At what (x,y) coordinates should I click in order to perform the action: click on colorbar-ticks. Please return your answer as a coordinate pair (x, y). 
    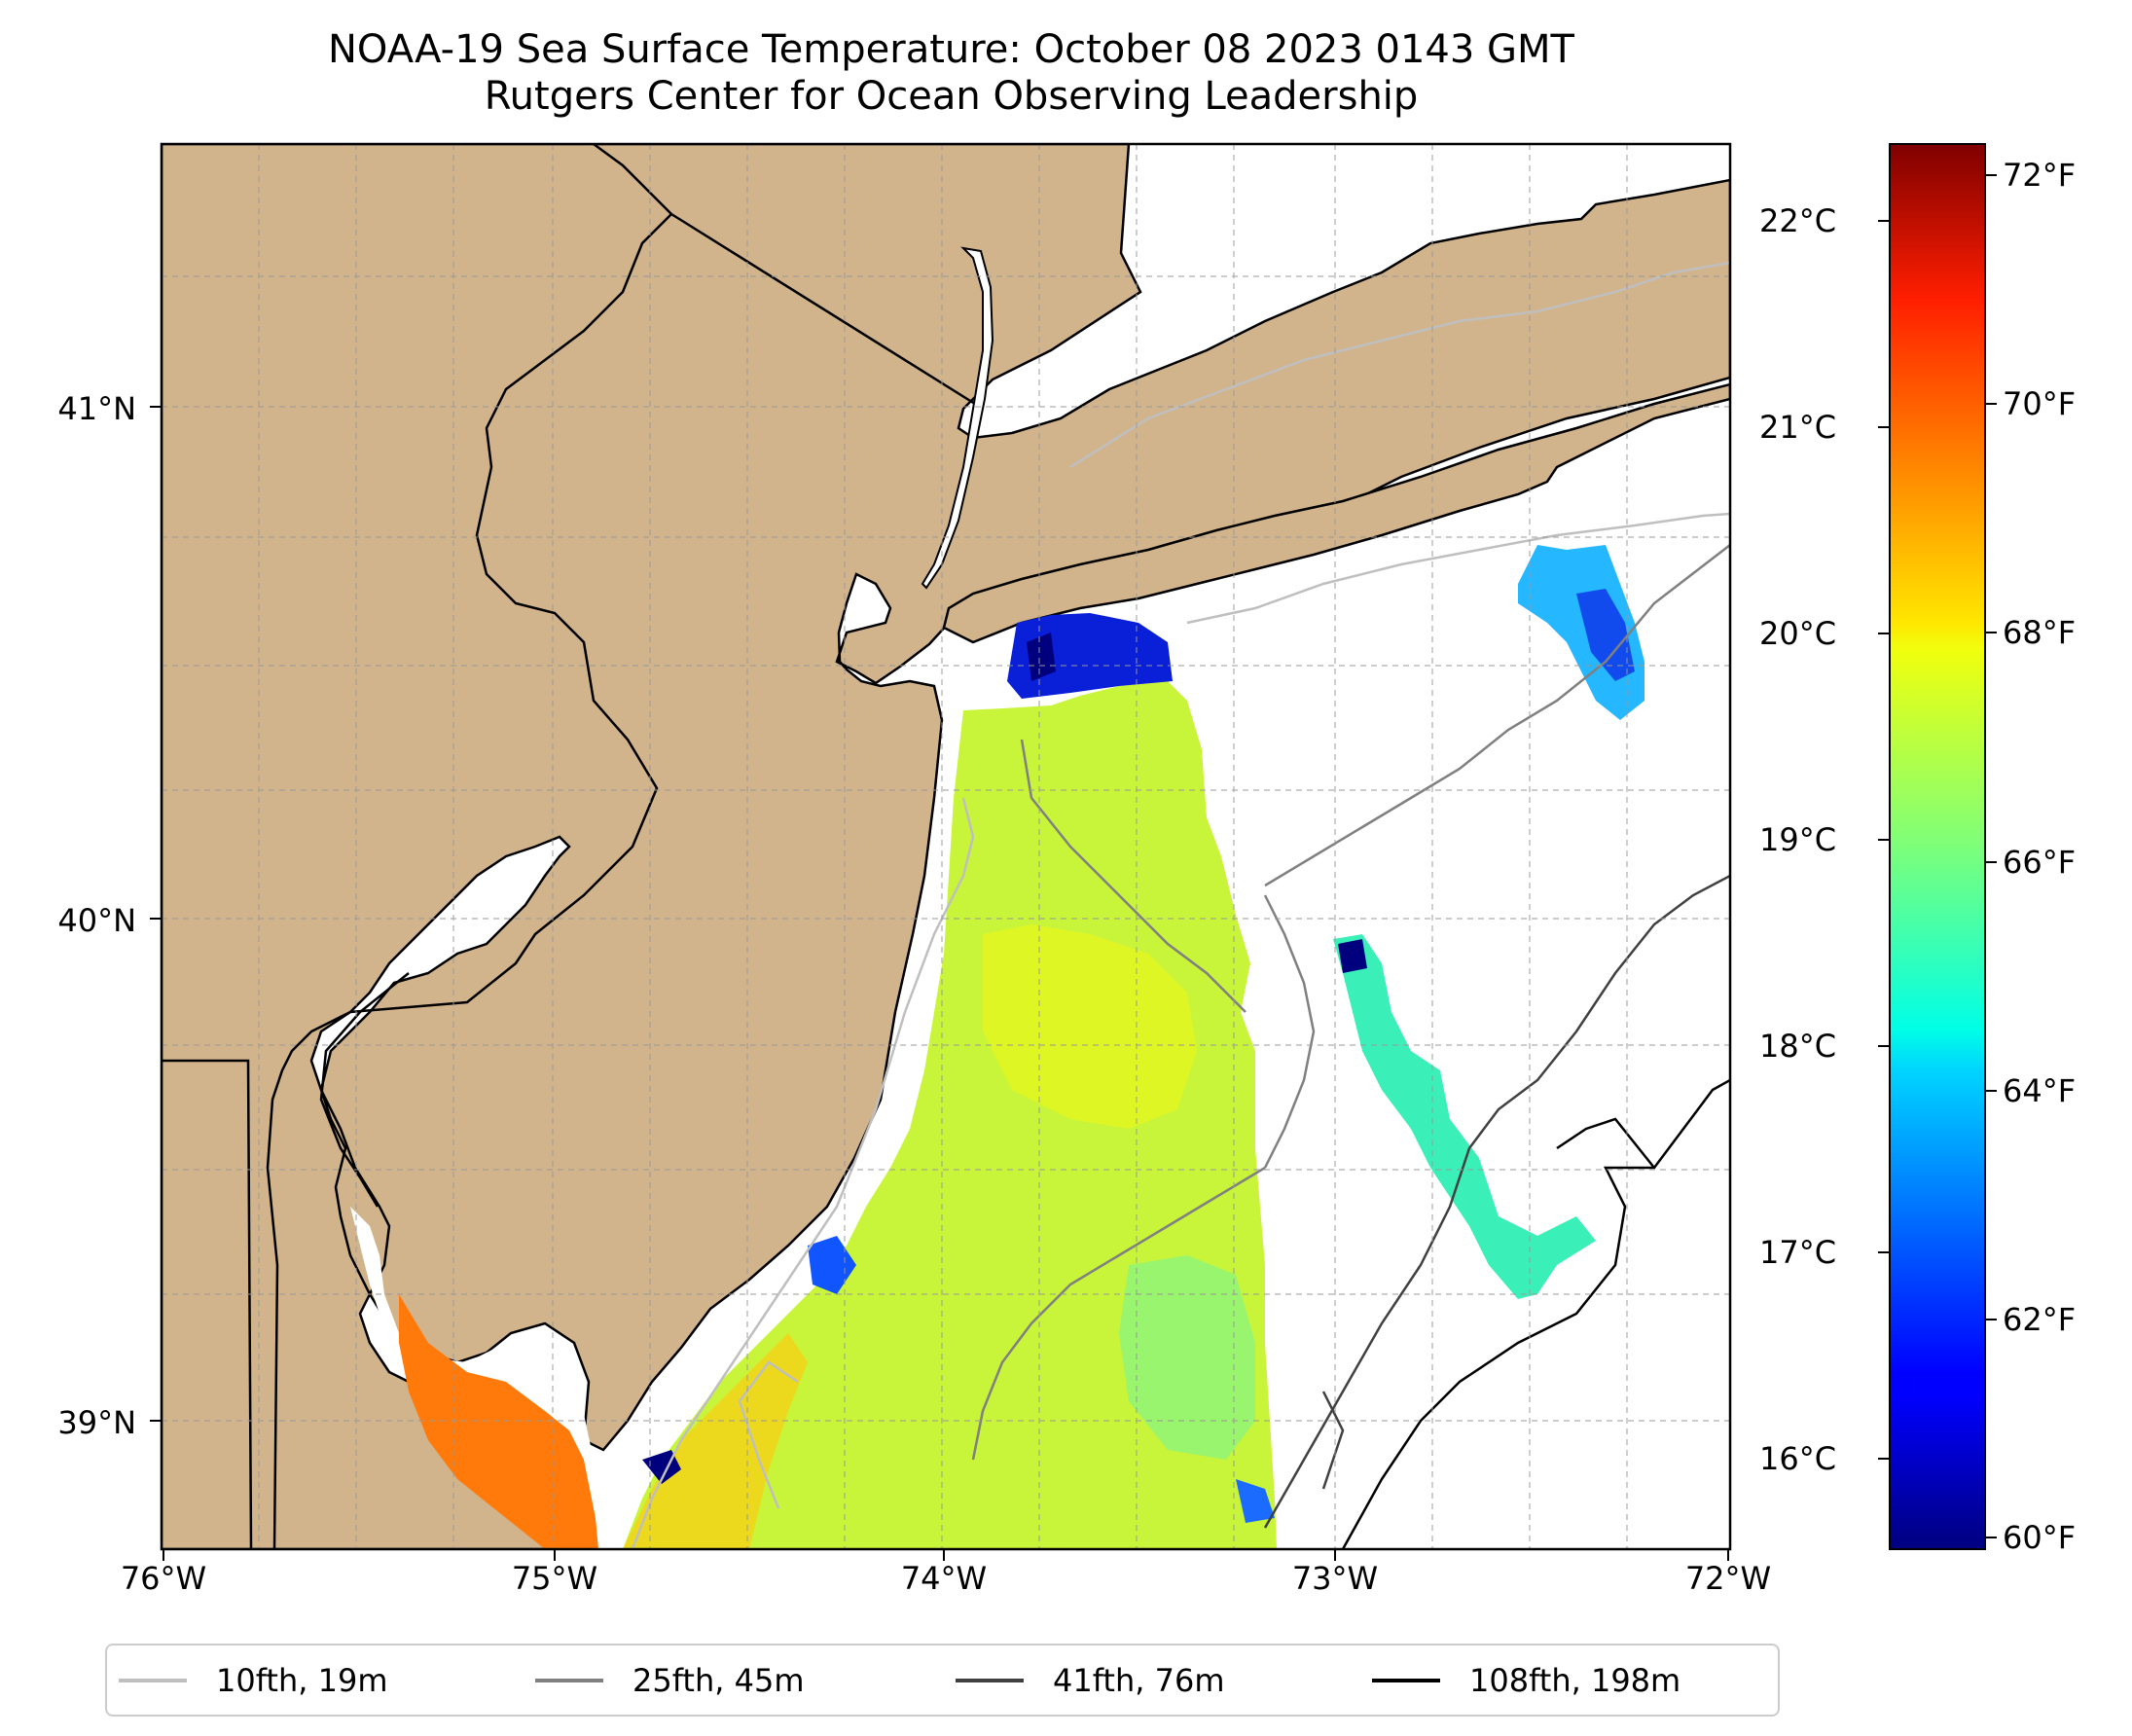
    Looking at the image, I should click on (1938, 856).